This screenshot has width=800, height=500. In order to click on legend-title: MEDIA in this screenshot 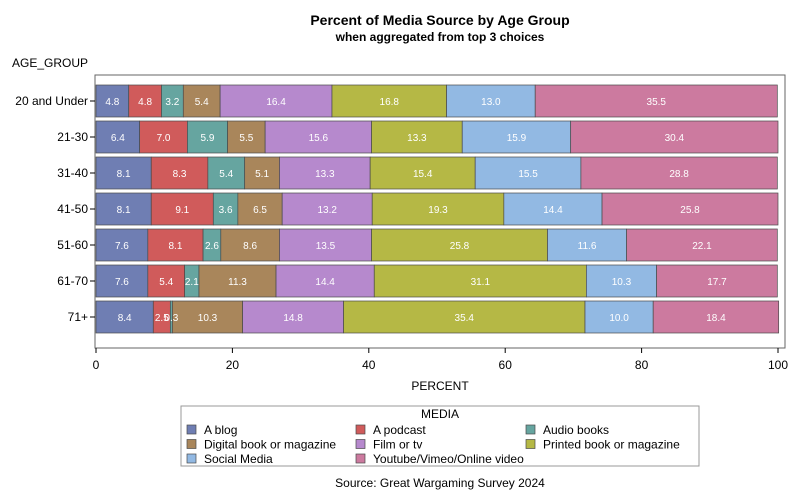, I will do `click(440, 414)`.